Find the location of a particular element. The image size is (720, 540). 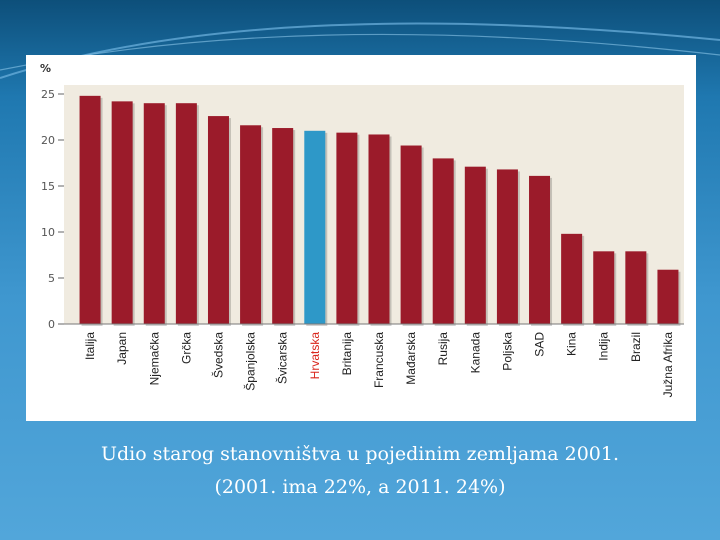

x-tick-label: Indija is located at coordinates (604, 346).